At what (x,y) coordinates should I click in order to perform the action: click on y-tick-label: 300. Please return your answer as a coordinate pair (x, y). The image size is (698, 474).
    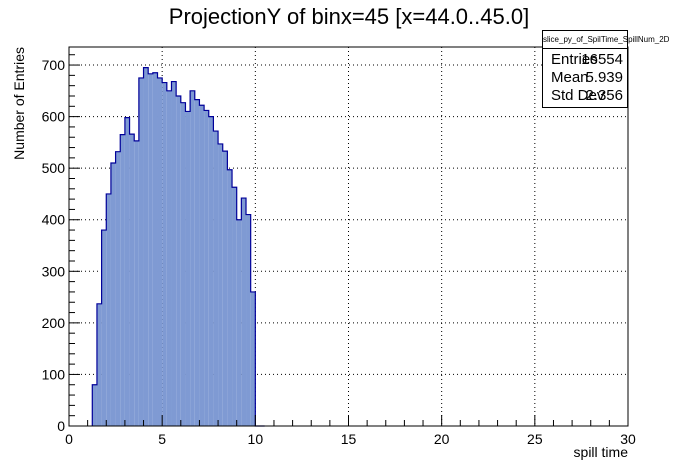
    Looking at the image, I should click on (54, 271).